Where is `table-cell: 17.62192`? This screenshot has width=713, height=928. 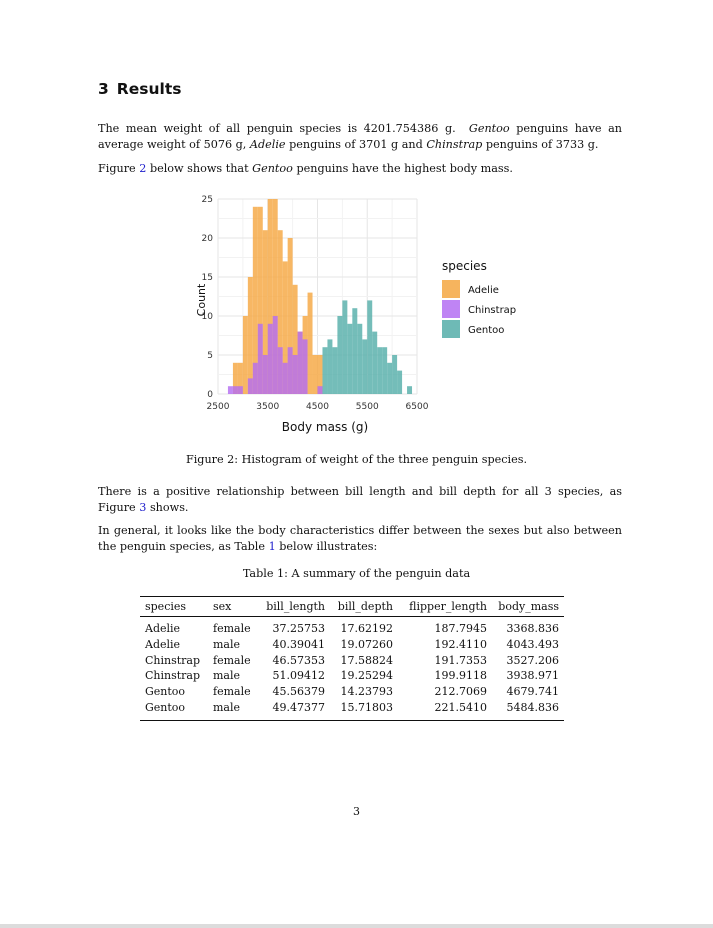 table-cell: 17.62192 is located at coordinates (367, 628).